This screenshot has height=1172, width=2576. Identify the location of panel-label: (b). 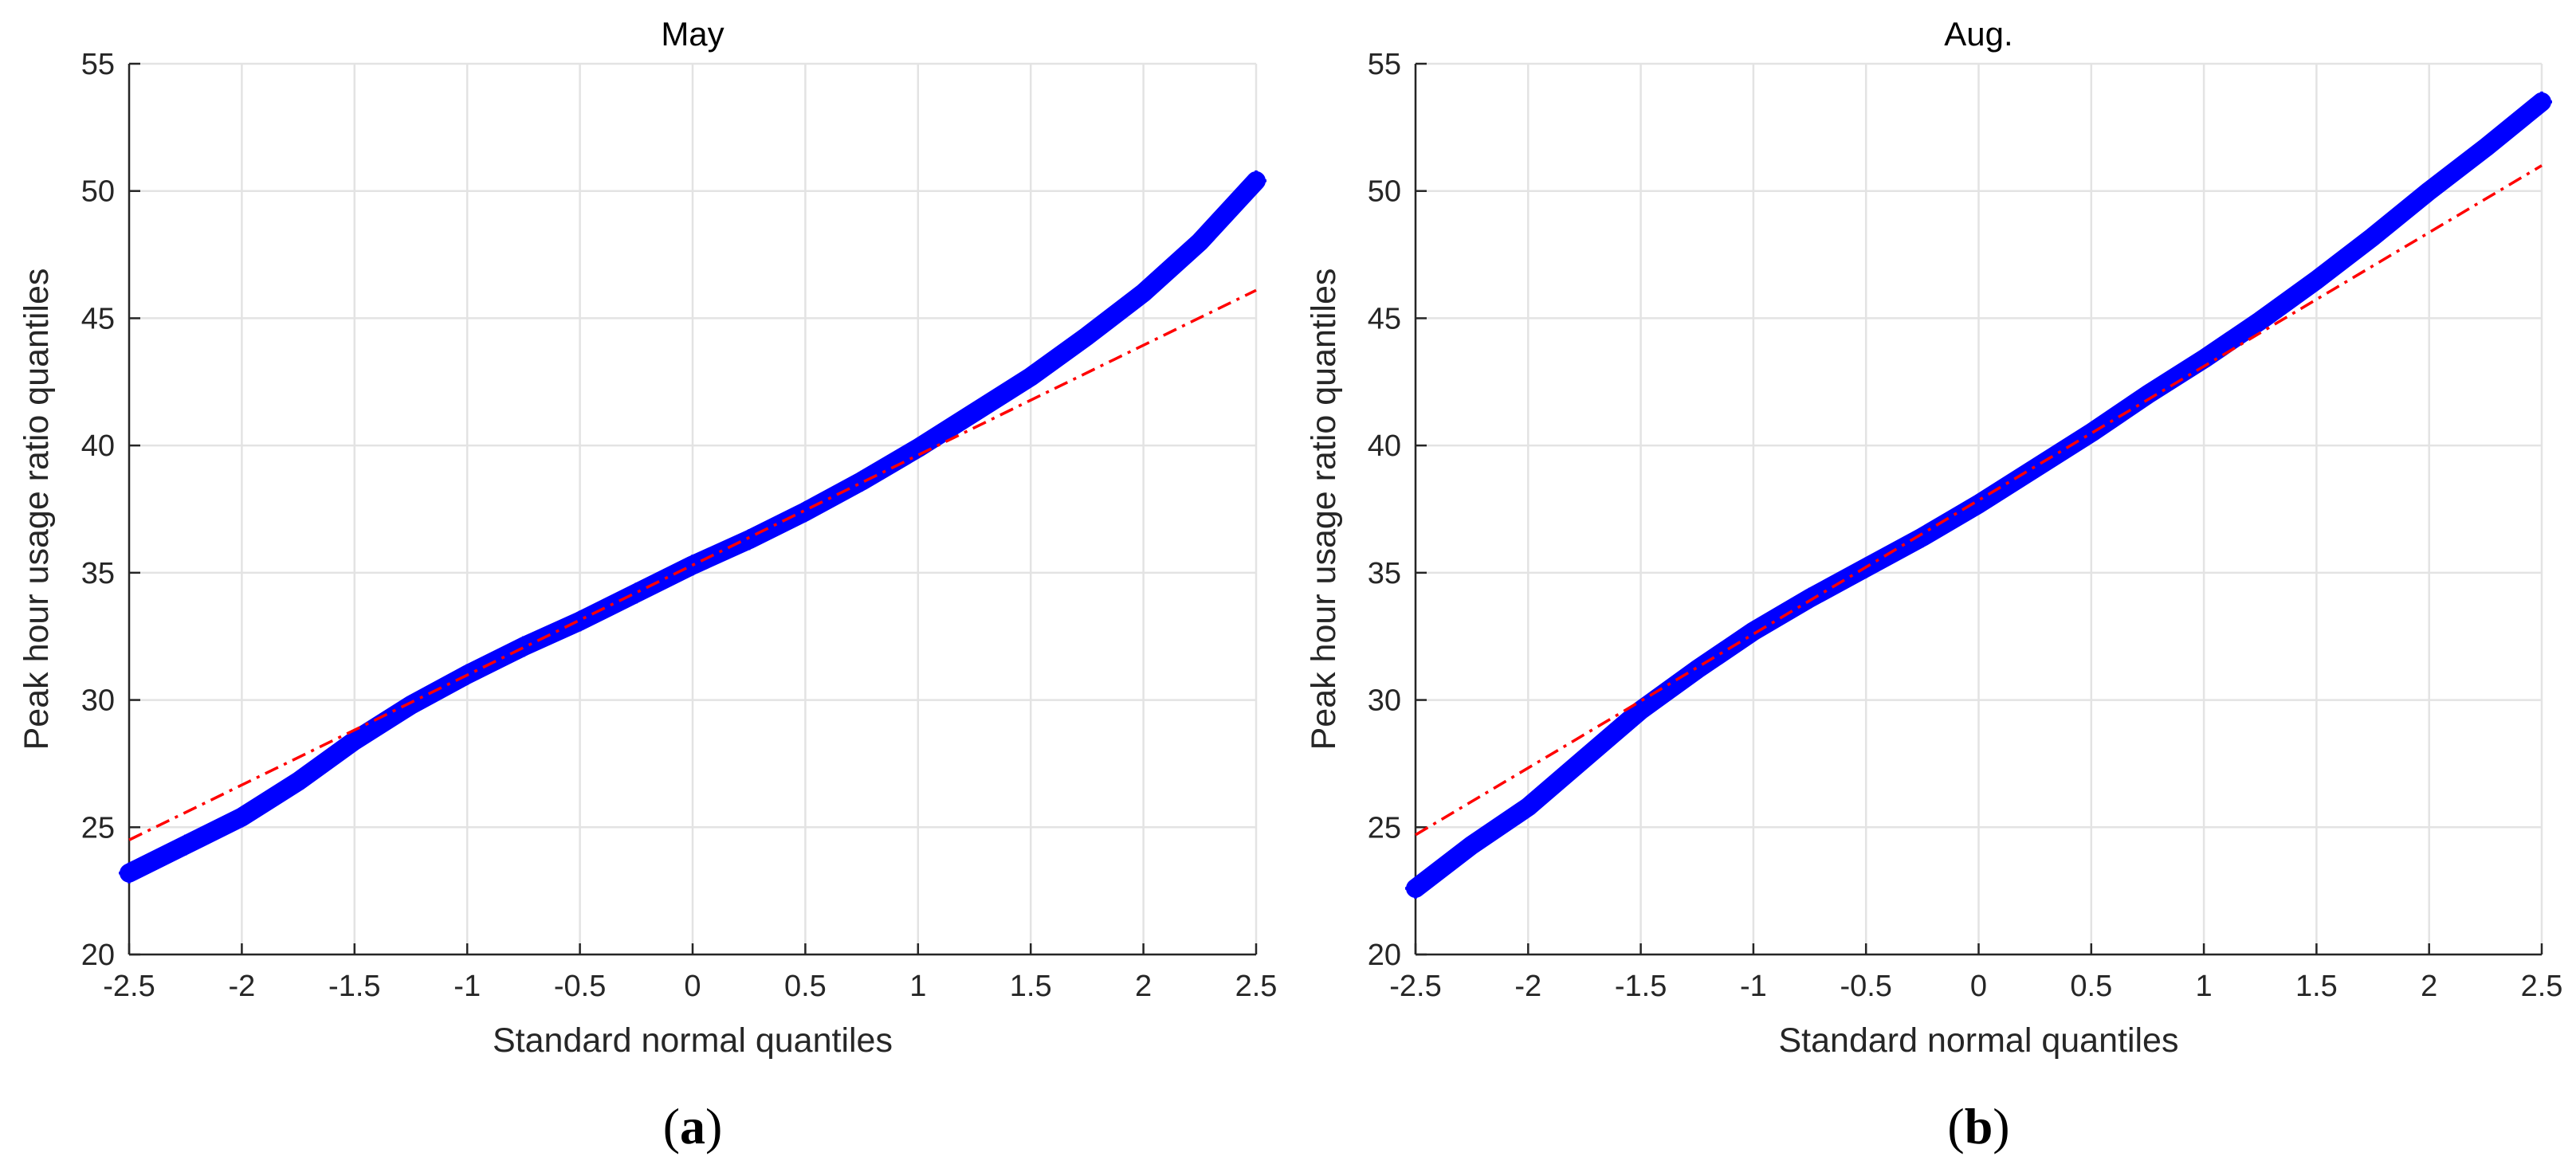
(1978, 1126).